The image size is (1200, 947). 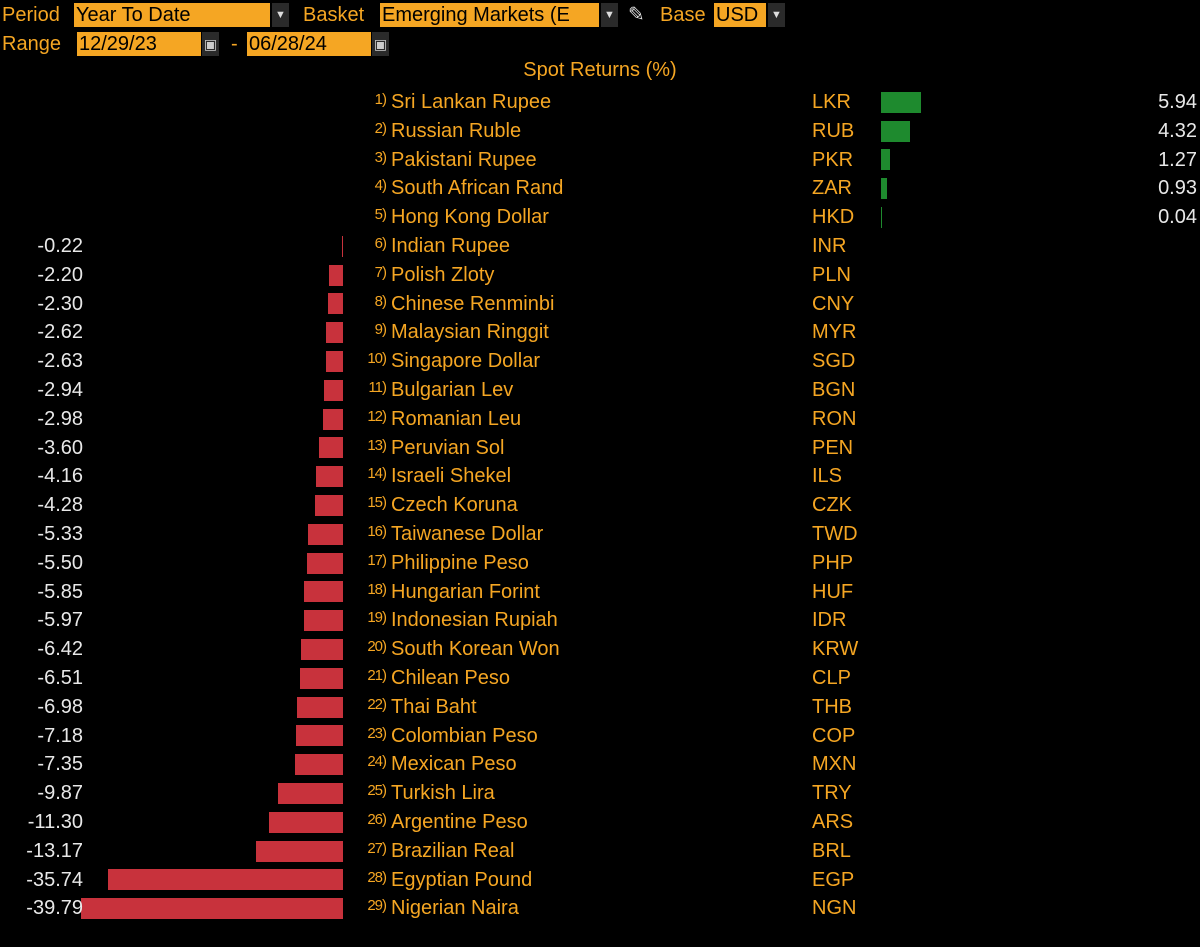 What do you see at coordinates (600, 332) in the screenshot?
I see `table-row: 9) Malaysian Ringgit MYR -2.62` at bounding box center [600, 332].